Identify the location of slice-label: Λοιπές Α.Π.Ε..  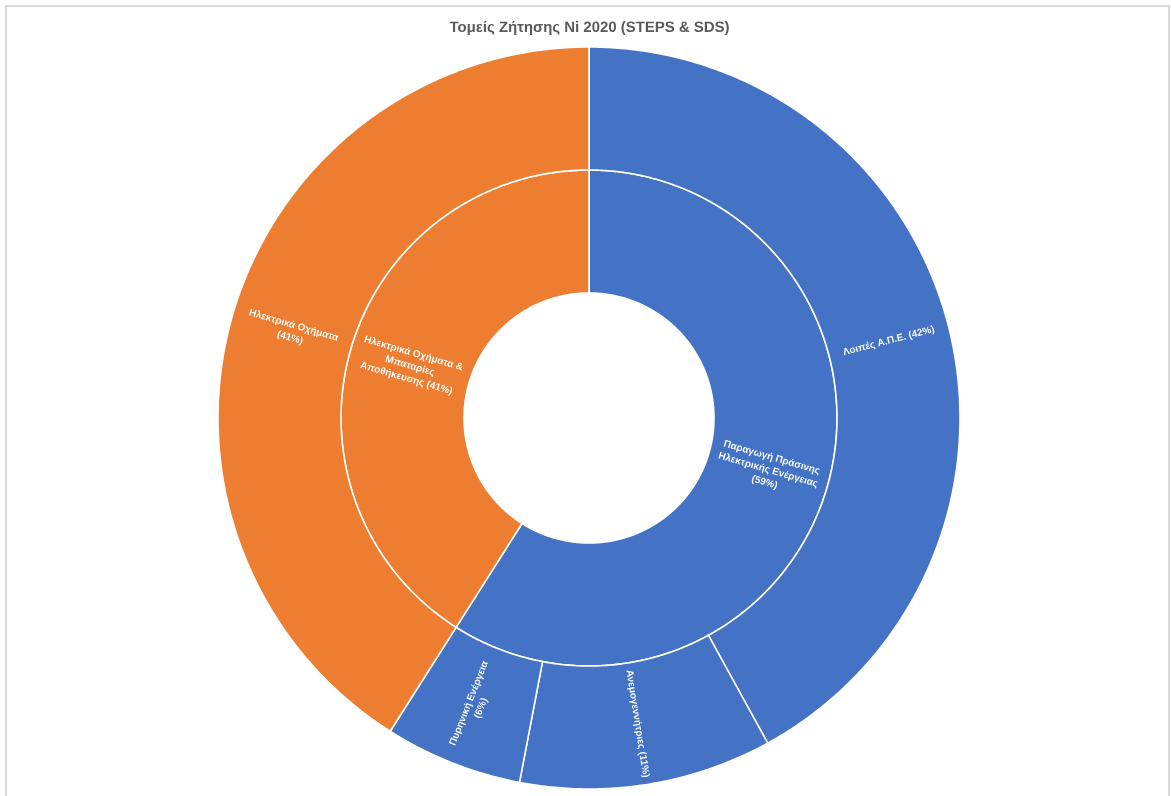
(874, 344).